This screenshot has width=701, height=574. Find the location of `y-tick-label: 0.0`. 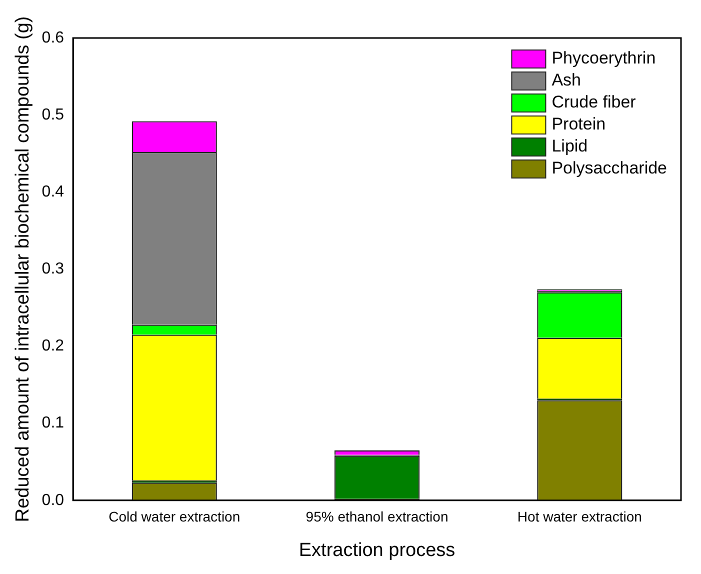

y-tick-label: 0.0 is located at coordinates (53, 500).